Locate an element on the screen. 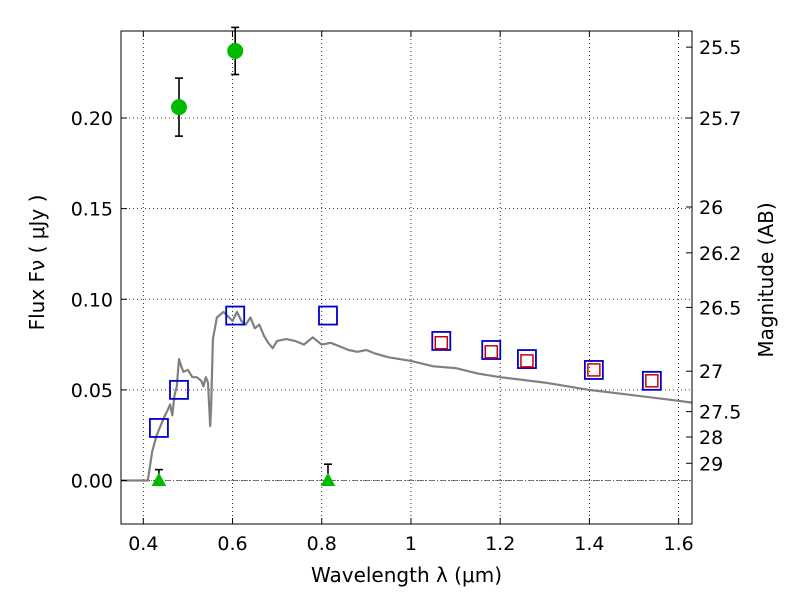  mag-tick-label: 26.2 is located at coordinates (720, 254).